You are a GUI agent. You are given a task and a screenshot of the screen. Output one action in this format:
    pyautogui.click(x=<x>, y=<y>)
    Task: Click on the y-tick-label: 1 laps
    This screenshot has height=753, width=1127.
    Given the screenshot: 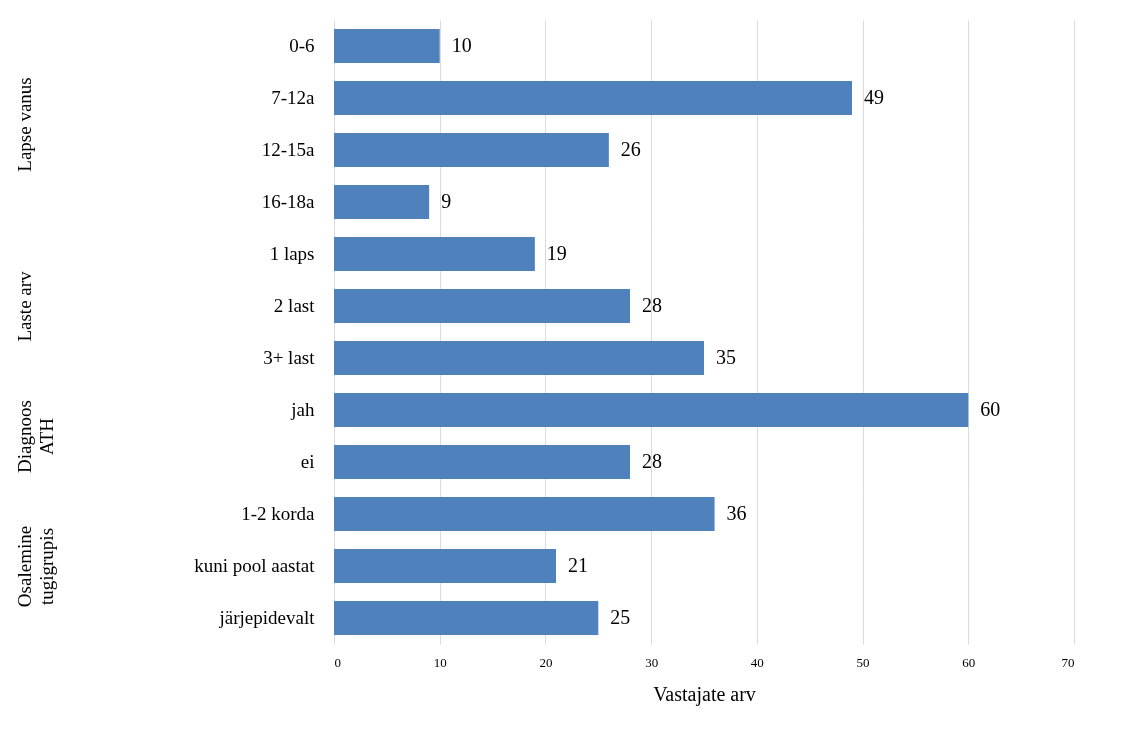 What is the action you would take?
    pyautogui.click(x=292, y=253)
    